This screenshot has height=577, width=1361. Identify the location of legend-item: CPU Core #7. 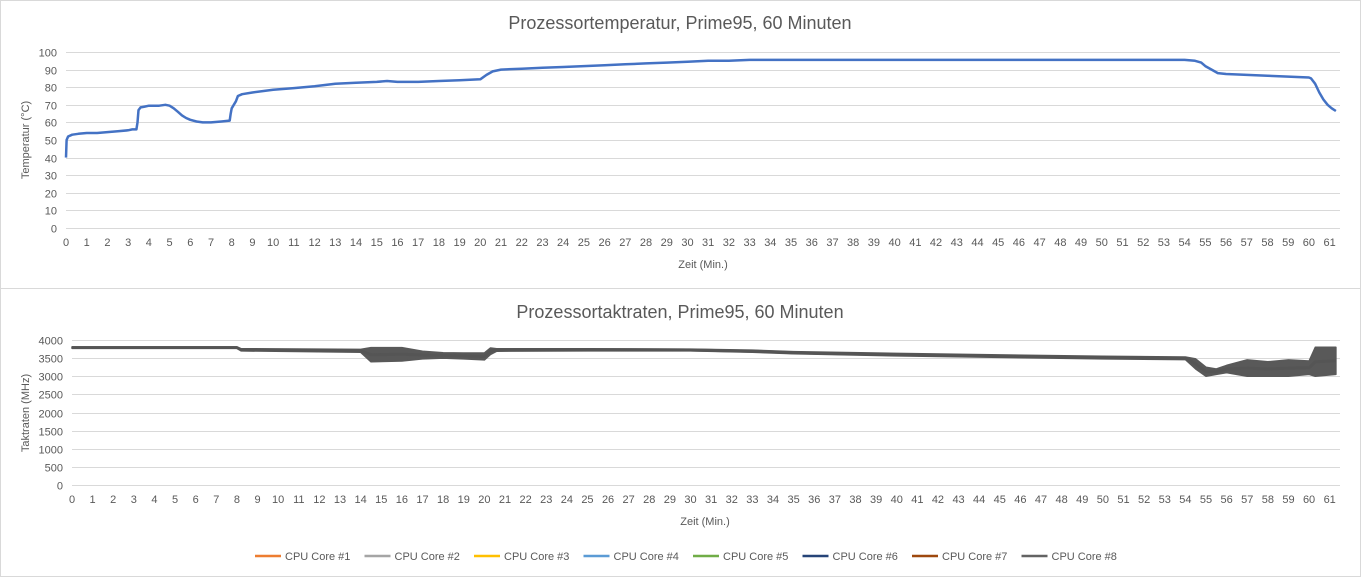
(959, 557).